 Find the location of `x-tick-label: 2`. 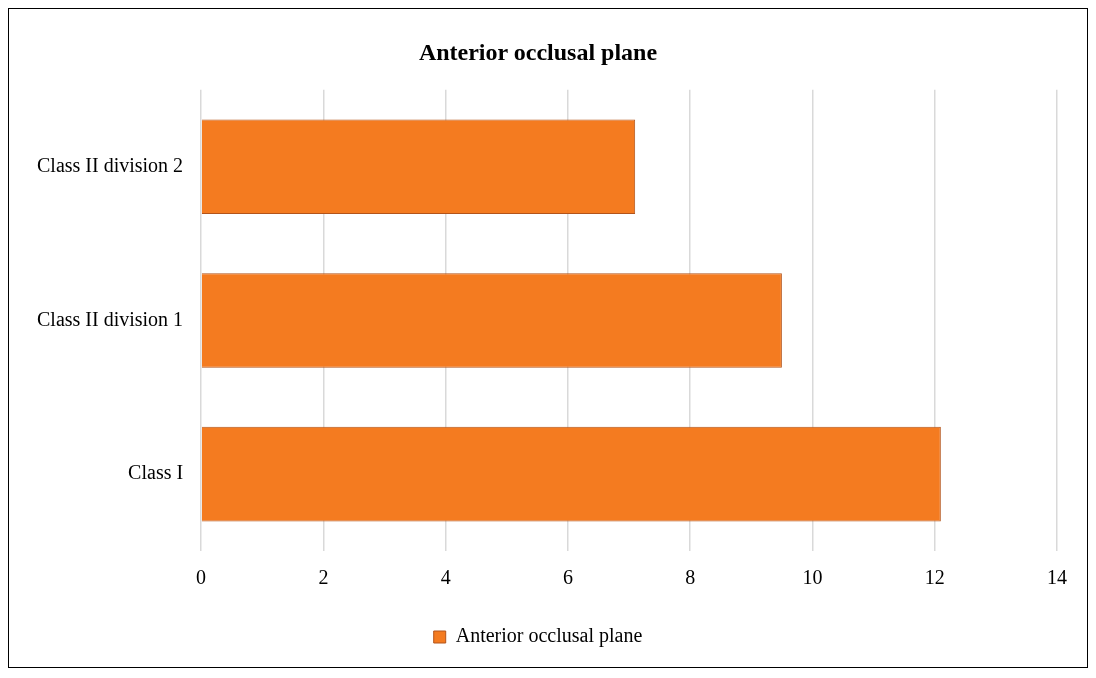

x-tick-label: 2 is located at coordinates (323, 577).